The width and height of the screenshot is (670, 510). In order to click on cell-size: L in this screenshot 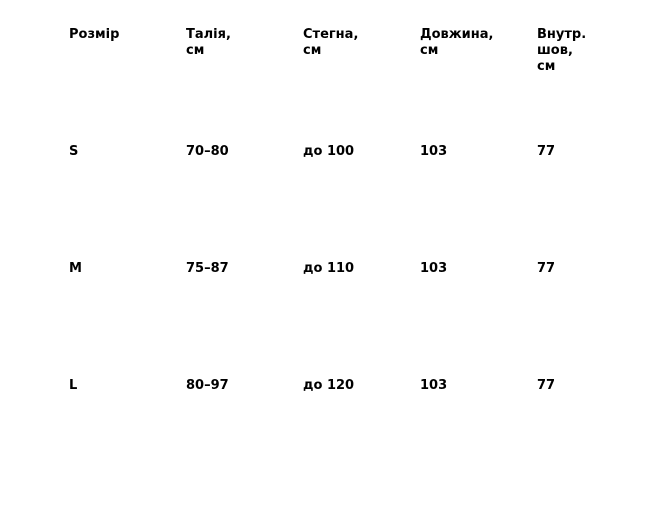, I will do `click(73, 385)`.